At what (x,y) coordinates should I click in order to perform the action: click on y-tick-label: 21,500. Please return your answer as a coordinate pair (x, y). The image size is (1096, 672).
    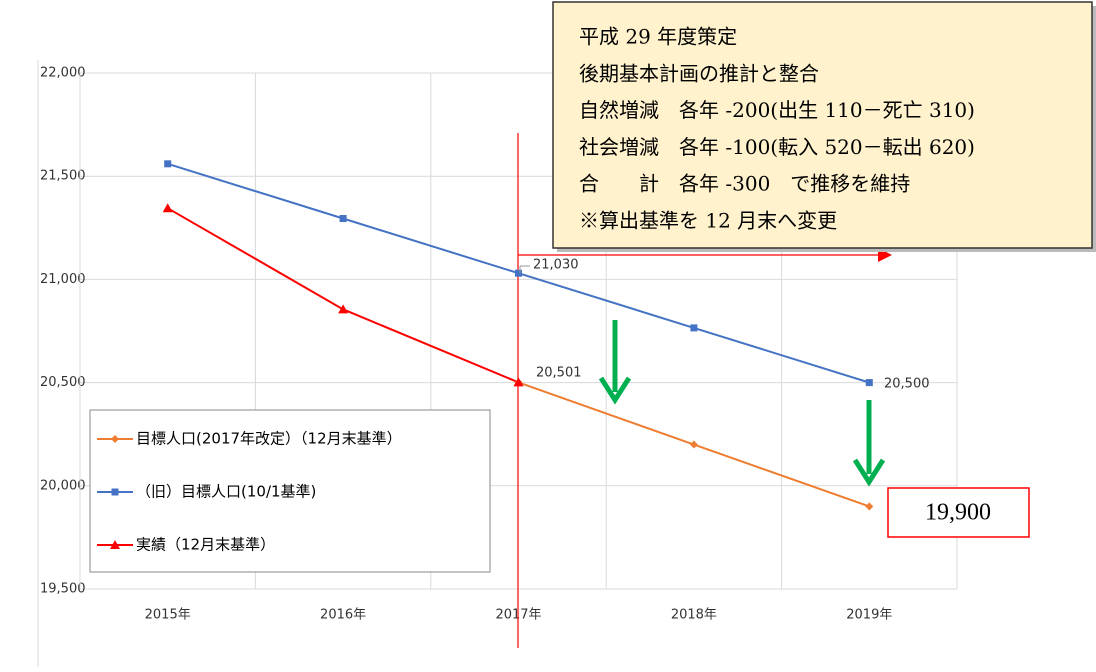
    Looking at the image, I should click on (63, 176).